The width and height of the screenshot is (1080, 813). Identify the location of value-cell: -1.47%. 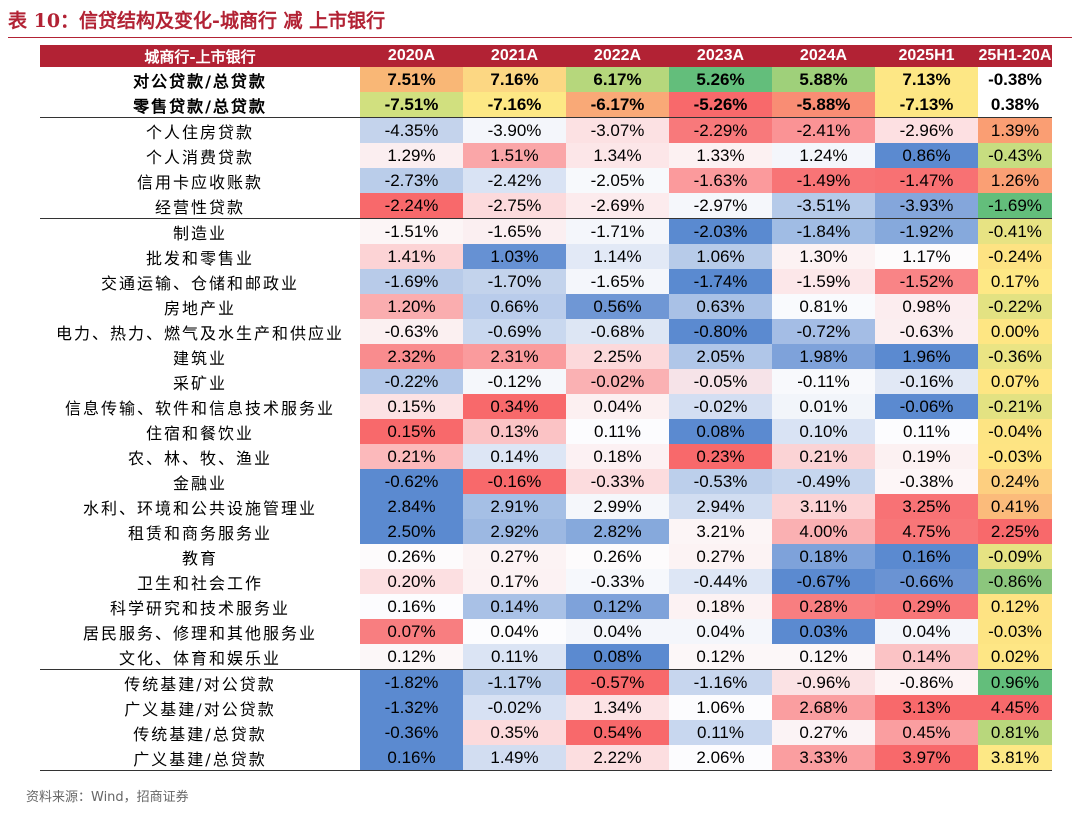
(926, 180).